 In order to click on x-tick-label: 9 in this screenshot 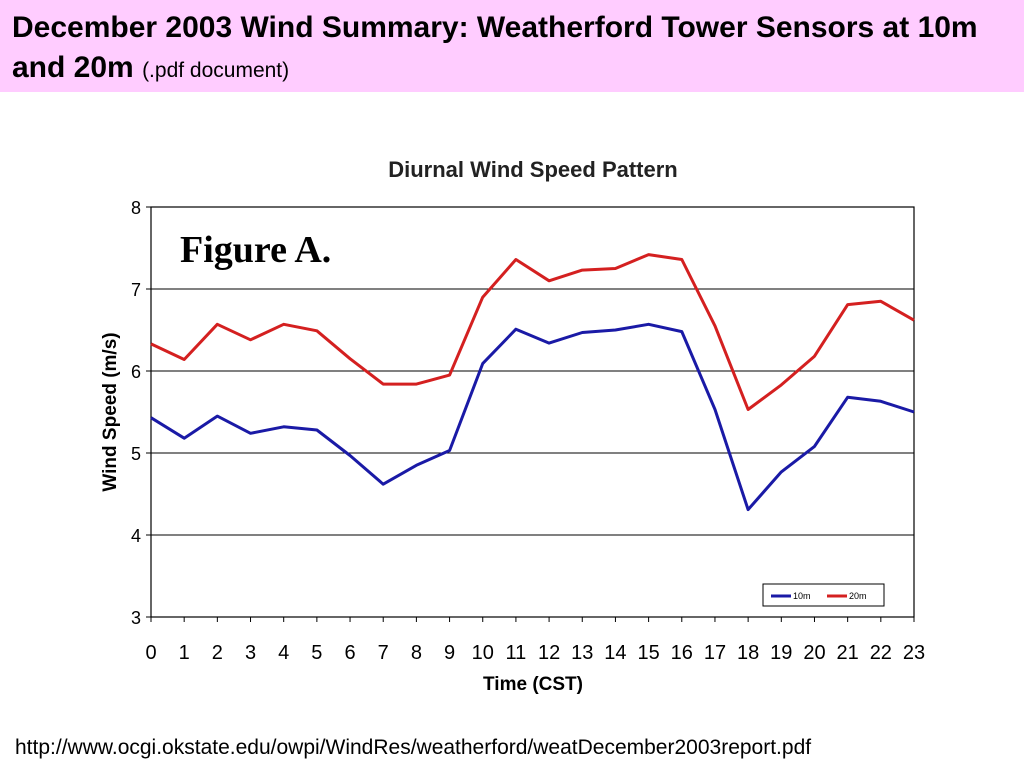, I will do `click(449, 653)`.